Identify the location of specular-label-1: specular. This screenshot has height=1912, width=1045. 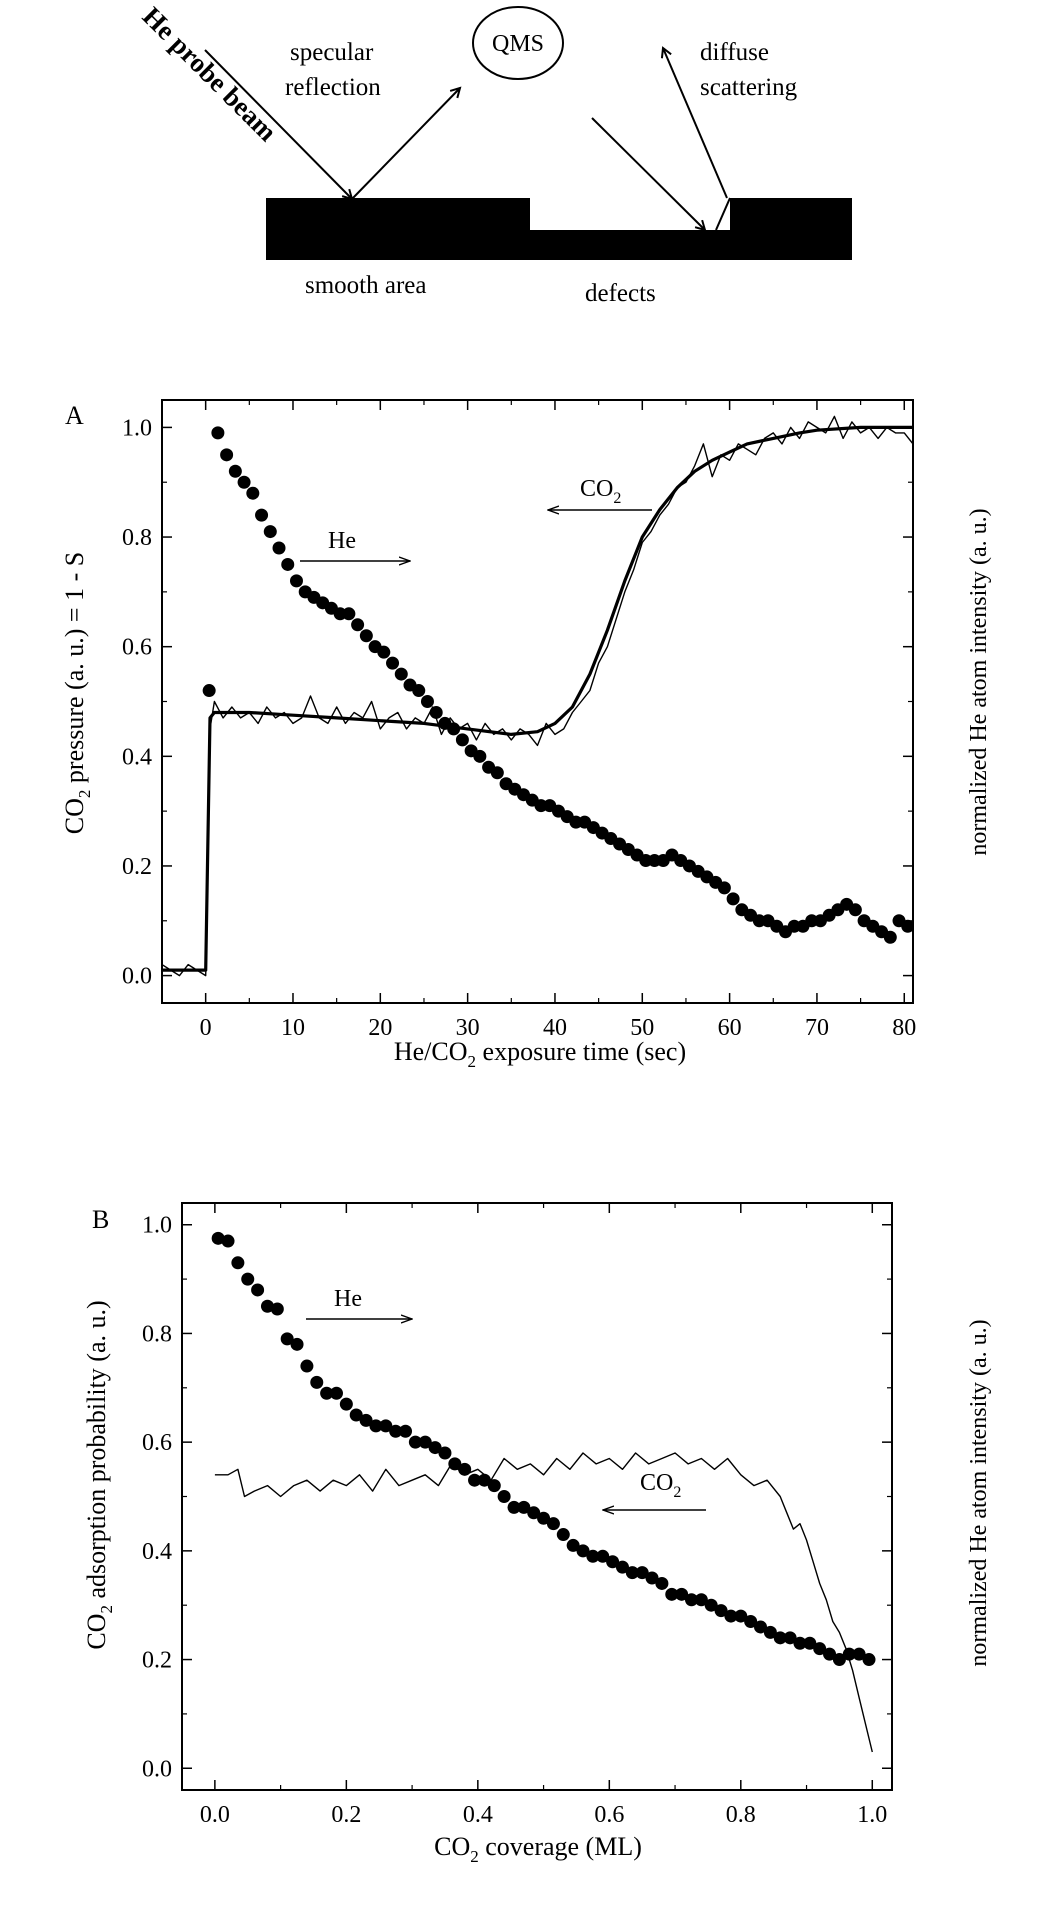
(332, 52).